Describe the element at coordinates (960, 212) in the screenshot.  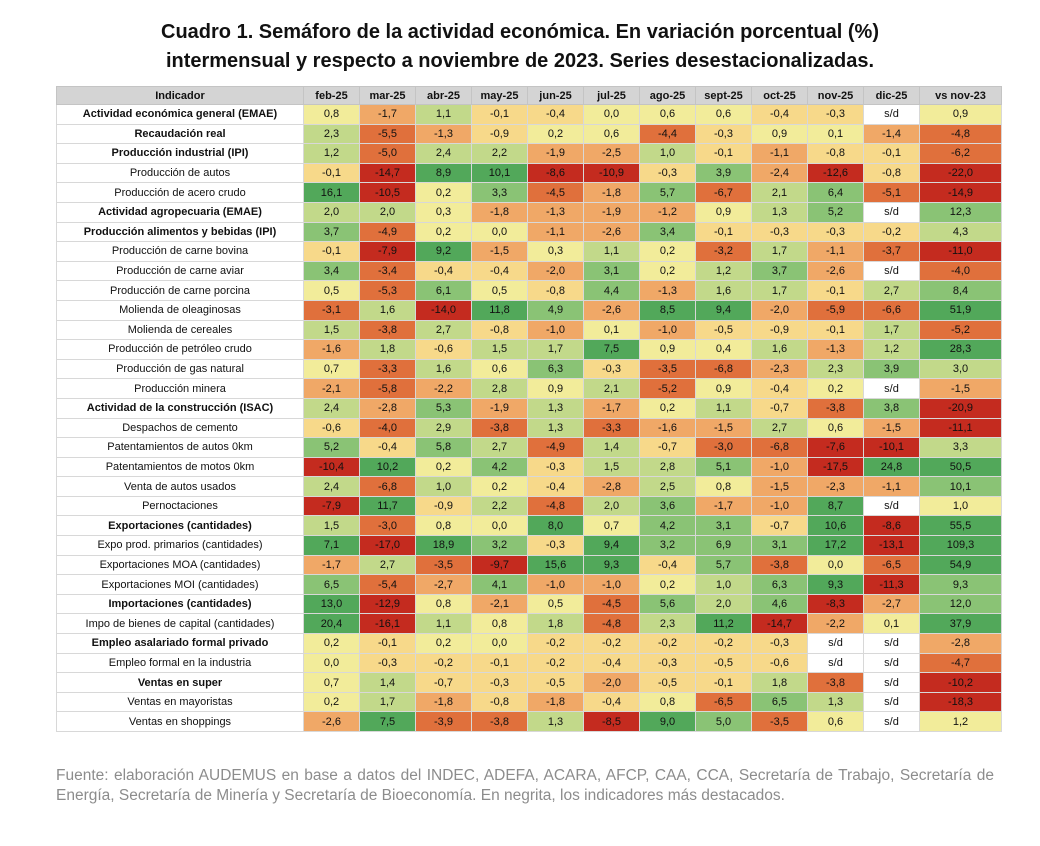
I see `value-cell: 12,3` at that location.